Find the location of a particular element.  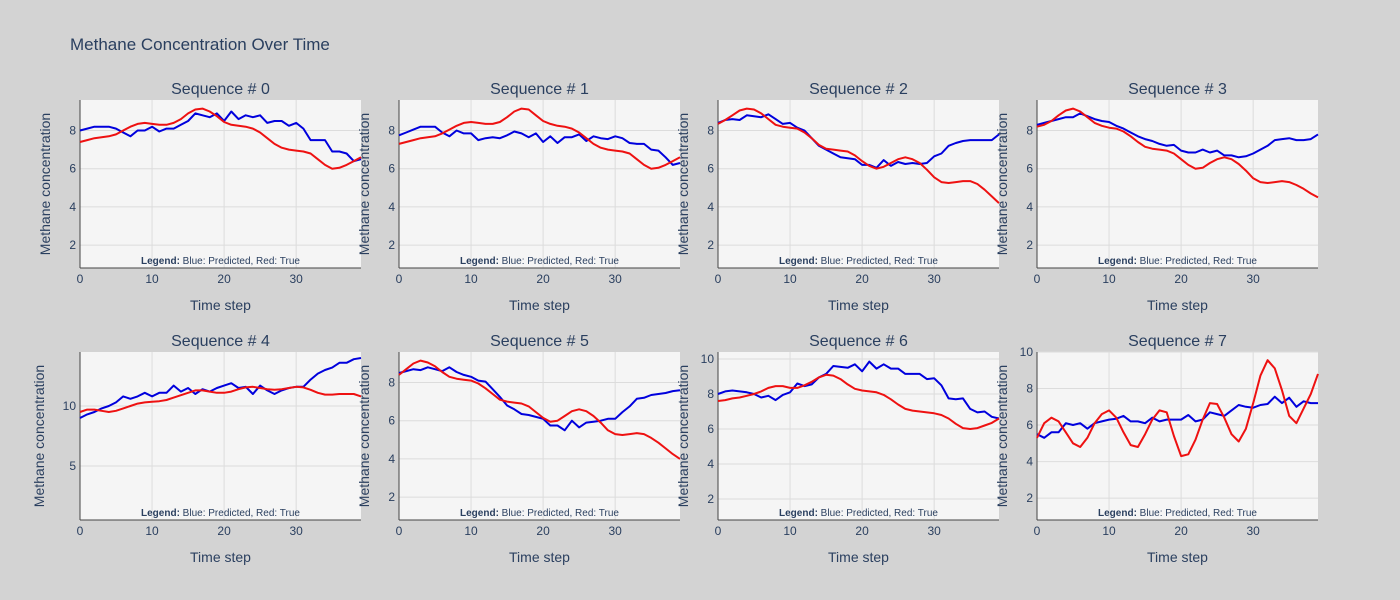

subplot-title: Sequence # 4 is located at coordinates (220, 341).